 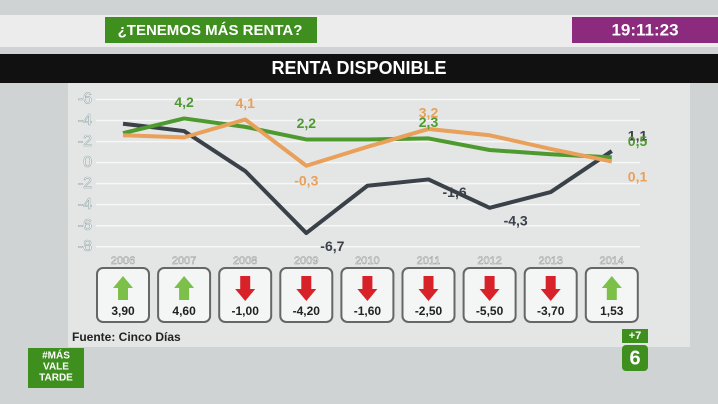 I want to click on data-label: 1,1, so click(x=638, y=136).